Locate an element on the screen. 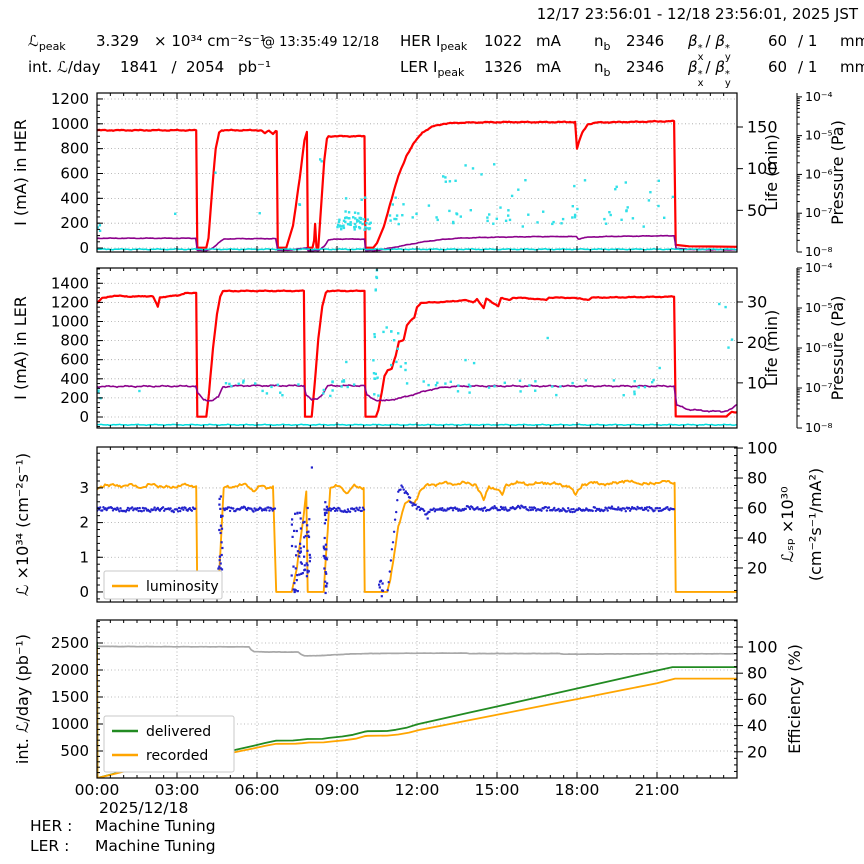 Image resolution: width=864 pixels, height=864 pixels. y-tick-label: 2000 is located at coordinates (70, 670).